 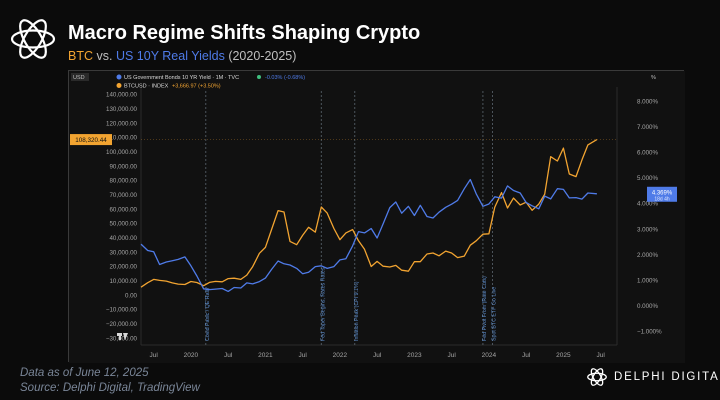 What do you see at coordinates (80, 56) in the screenshot?
I see `subtitle-btc: BTC` at bounding box center [80, 56].